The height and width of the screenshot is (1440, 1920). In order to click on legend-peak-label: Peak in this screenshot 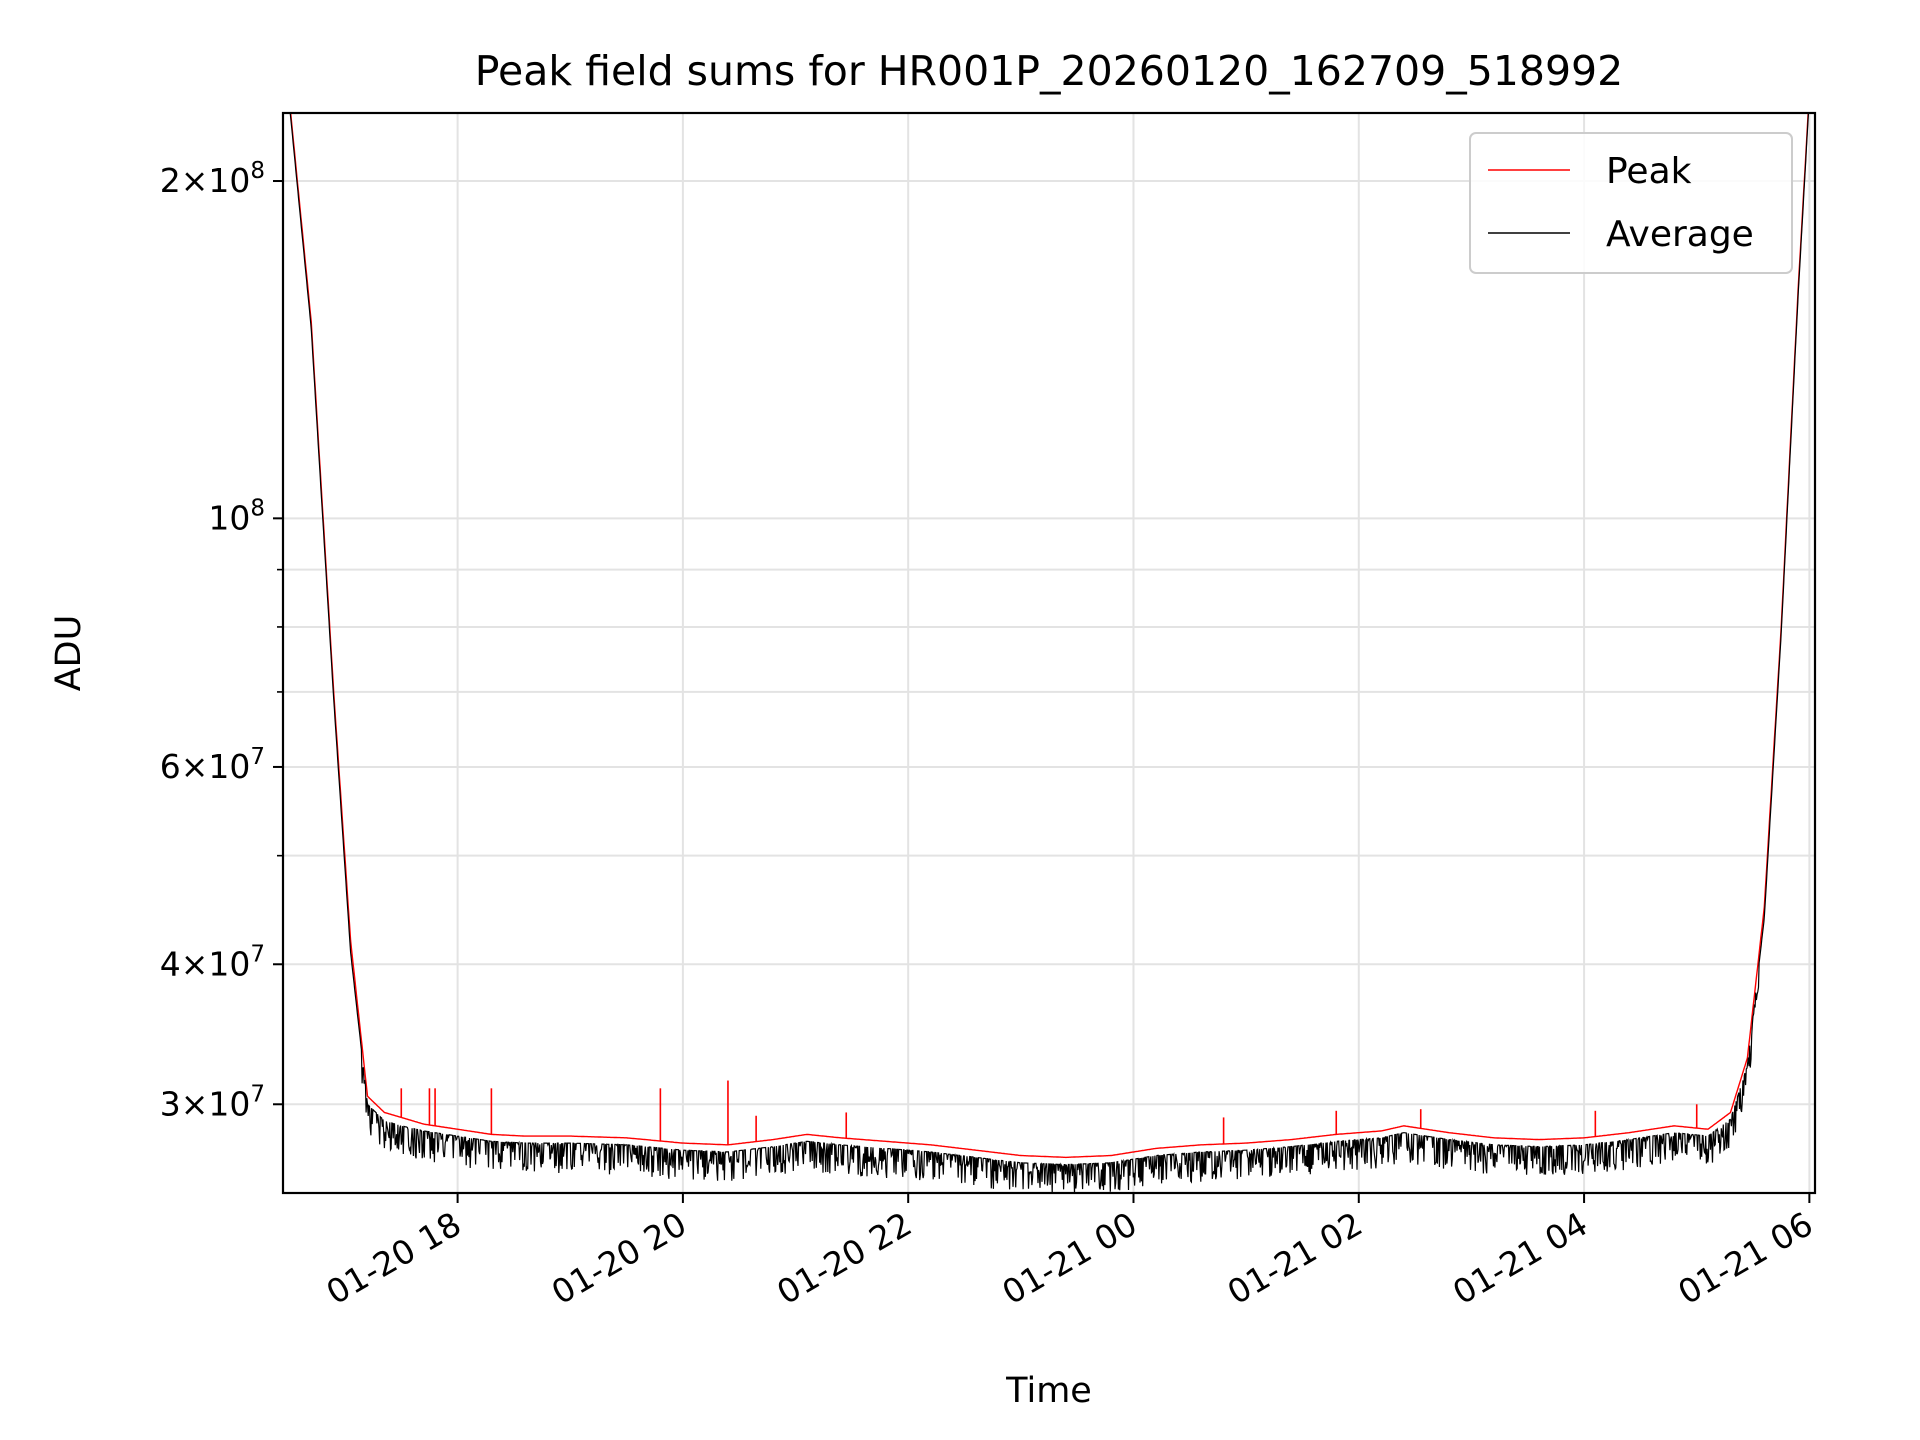, I will do `click(1649, 171)`.